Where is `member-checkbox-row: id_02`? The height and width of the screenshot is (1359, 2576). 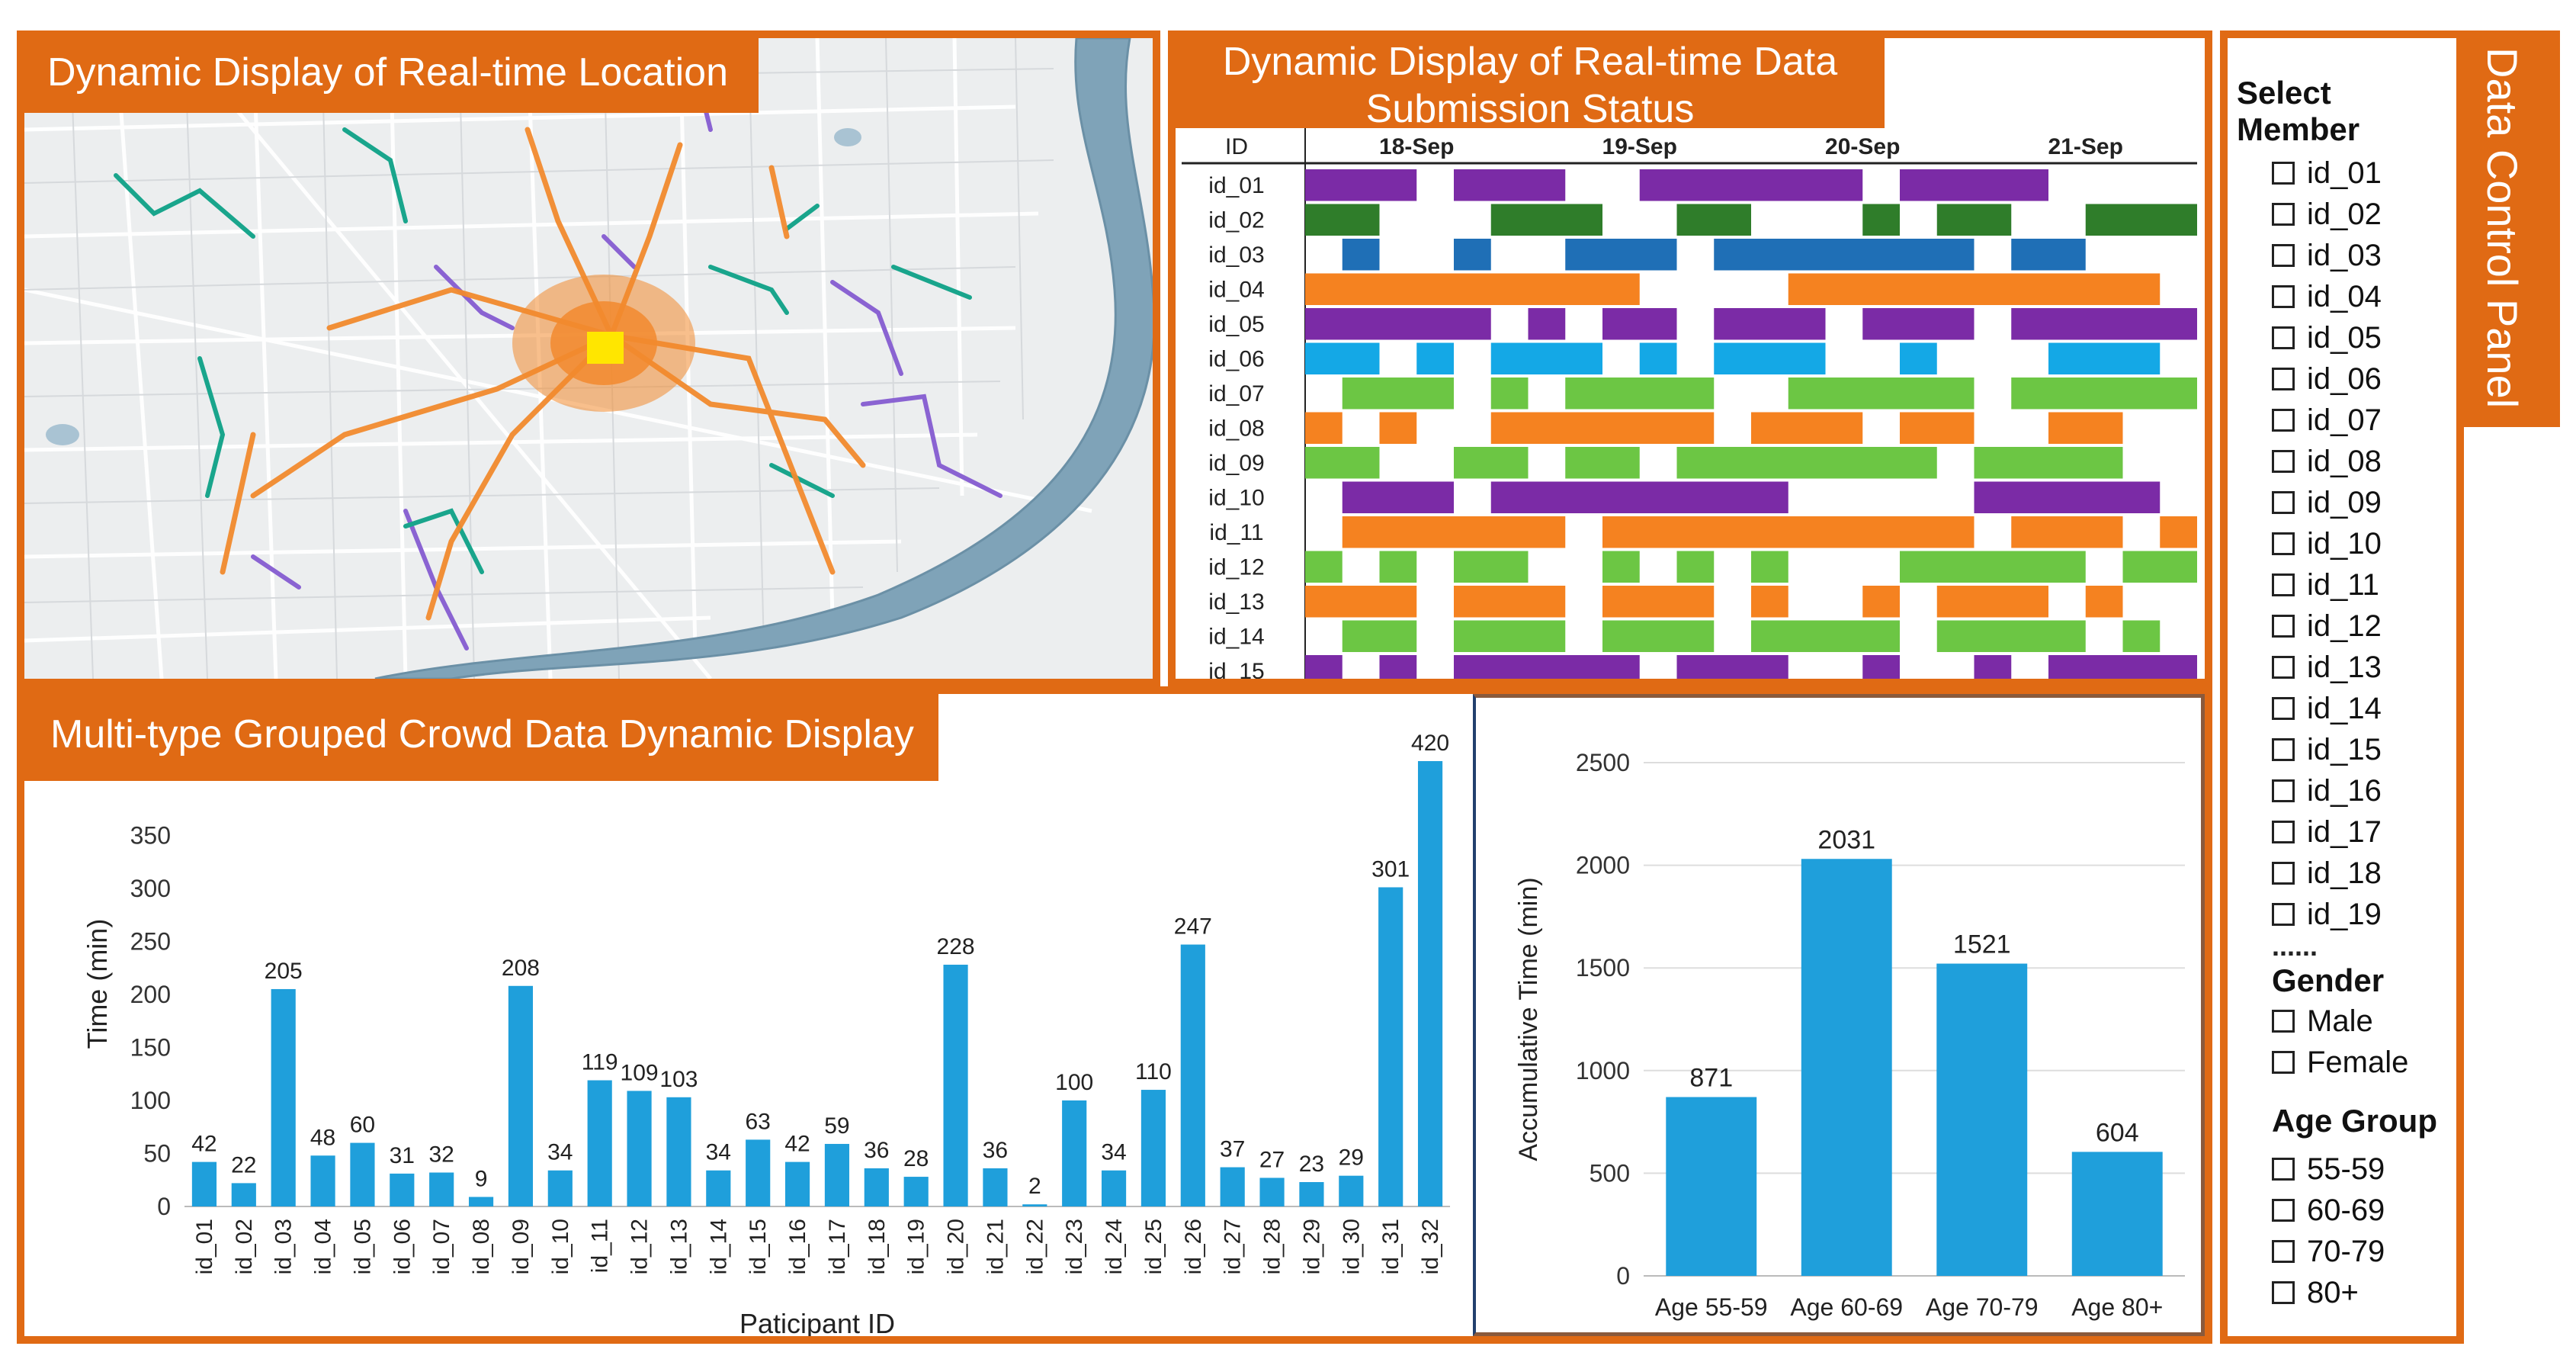
member-checkbox-row: id_02 is located at coordinates (2364, 214).